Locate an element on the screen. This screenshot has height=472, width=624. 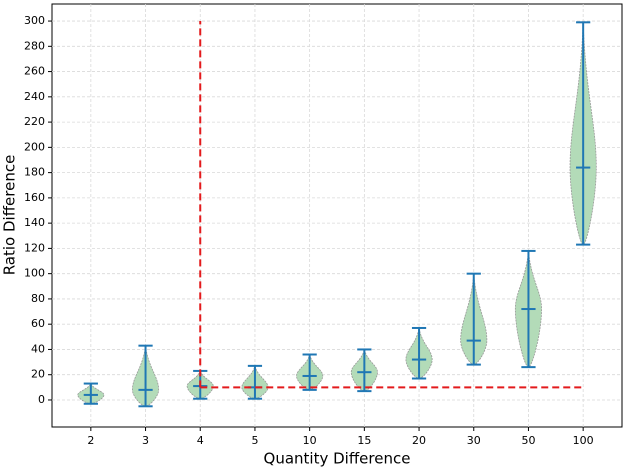
y-tick-label: 40 is located at coordinates (38, 348).